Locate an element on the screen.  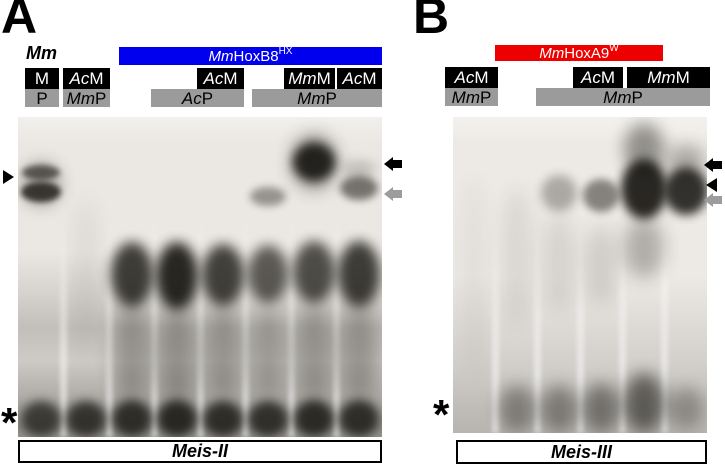
gray-arrow-icon is located at coordinates (393, 194).